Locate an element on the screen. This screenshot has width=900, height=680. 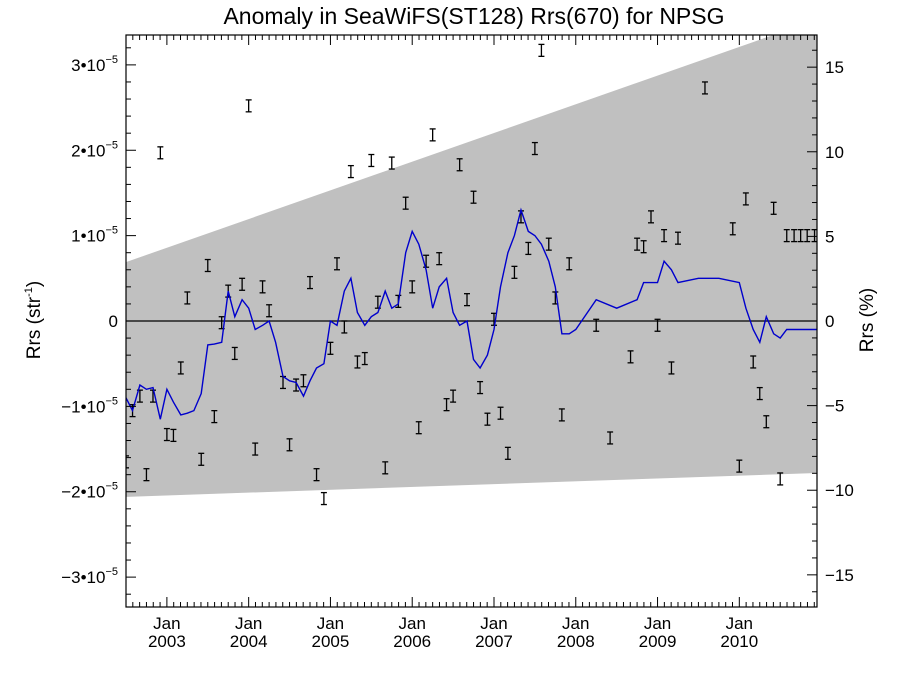
y-left-tick-mantissa: 2•10 is located at coordinates (88, 150).